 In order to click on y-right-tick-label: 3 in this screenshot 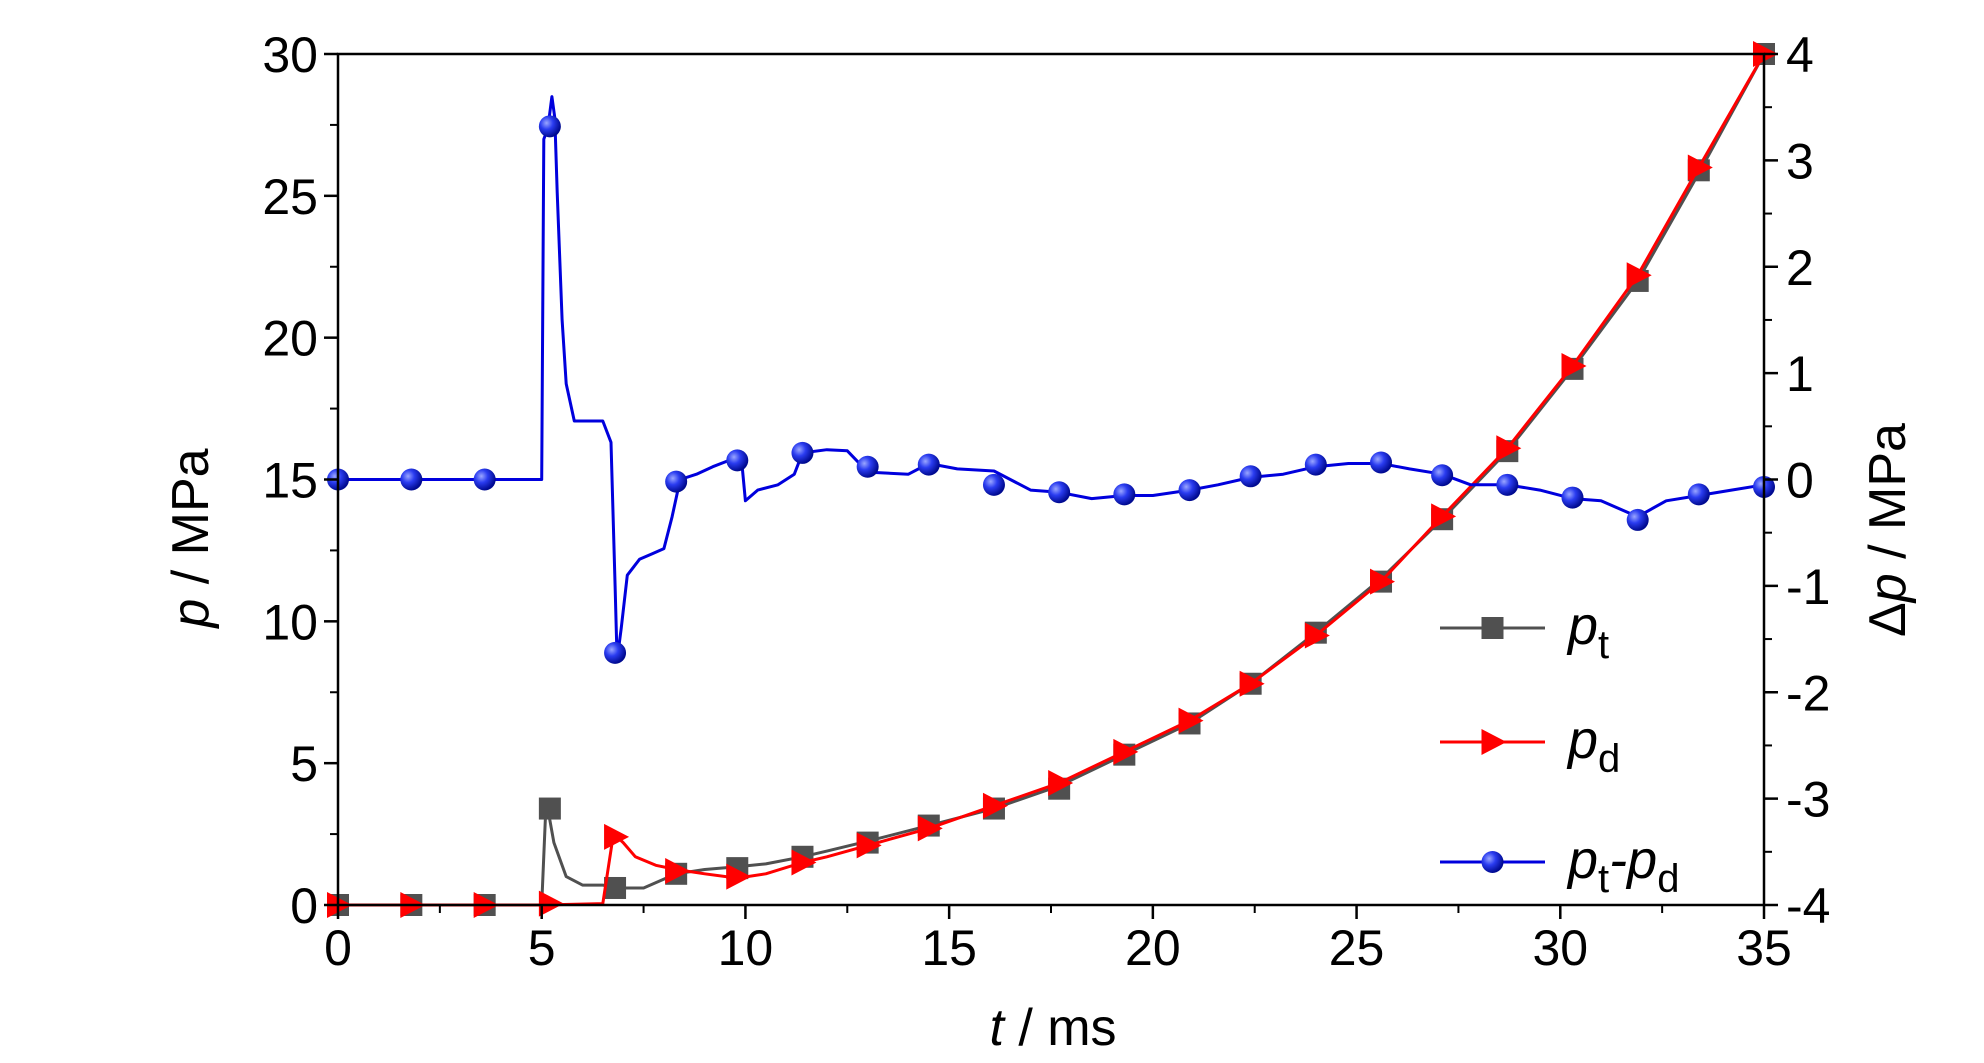, I will do `click(1800, 161)`.